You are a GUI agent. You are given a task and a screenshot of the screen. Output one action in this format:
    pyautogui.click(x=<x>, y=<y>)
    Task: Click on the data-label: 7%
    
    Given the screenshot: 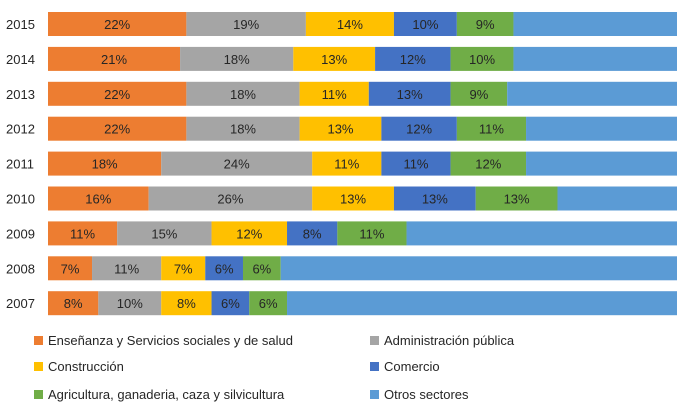 What is the action you would take?
    pyautogui.click(x=70, y=268)
    